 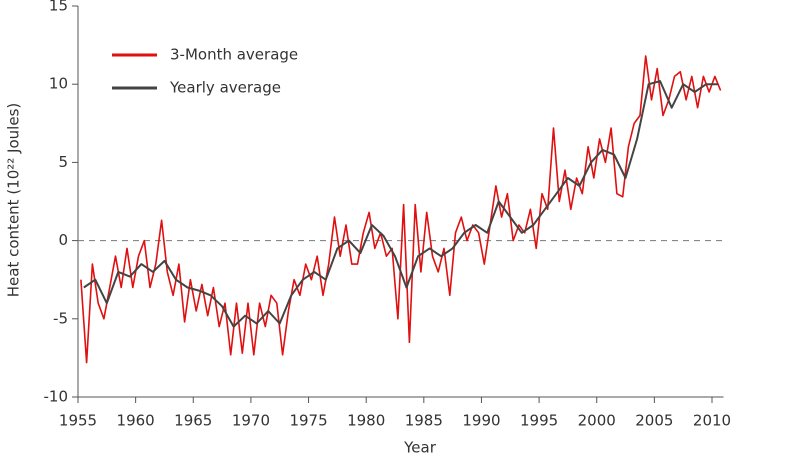 What do you see at coordinates (193, 421) in the screenshot?
I see `x-tick-label: 1965` at bounding box center [193, 421].